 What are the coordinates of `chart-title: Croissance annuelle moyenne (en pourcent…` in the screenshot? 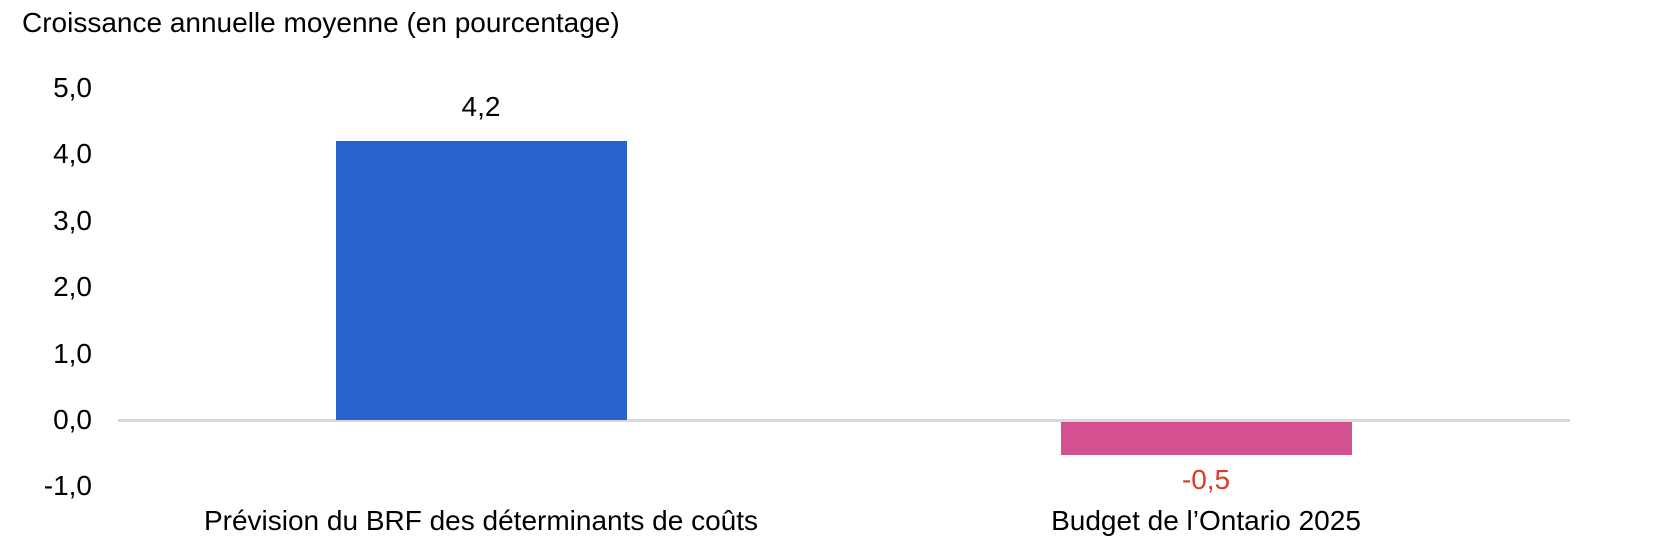 It's located at (321, 22).